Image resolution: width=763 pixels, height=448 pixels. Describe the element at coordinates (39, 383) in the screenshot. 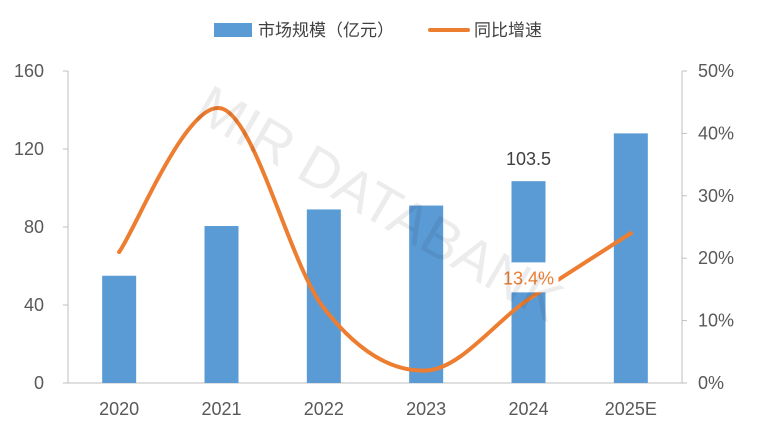

I see `left-tick-label: 0` at that location.